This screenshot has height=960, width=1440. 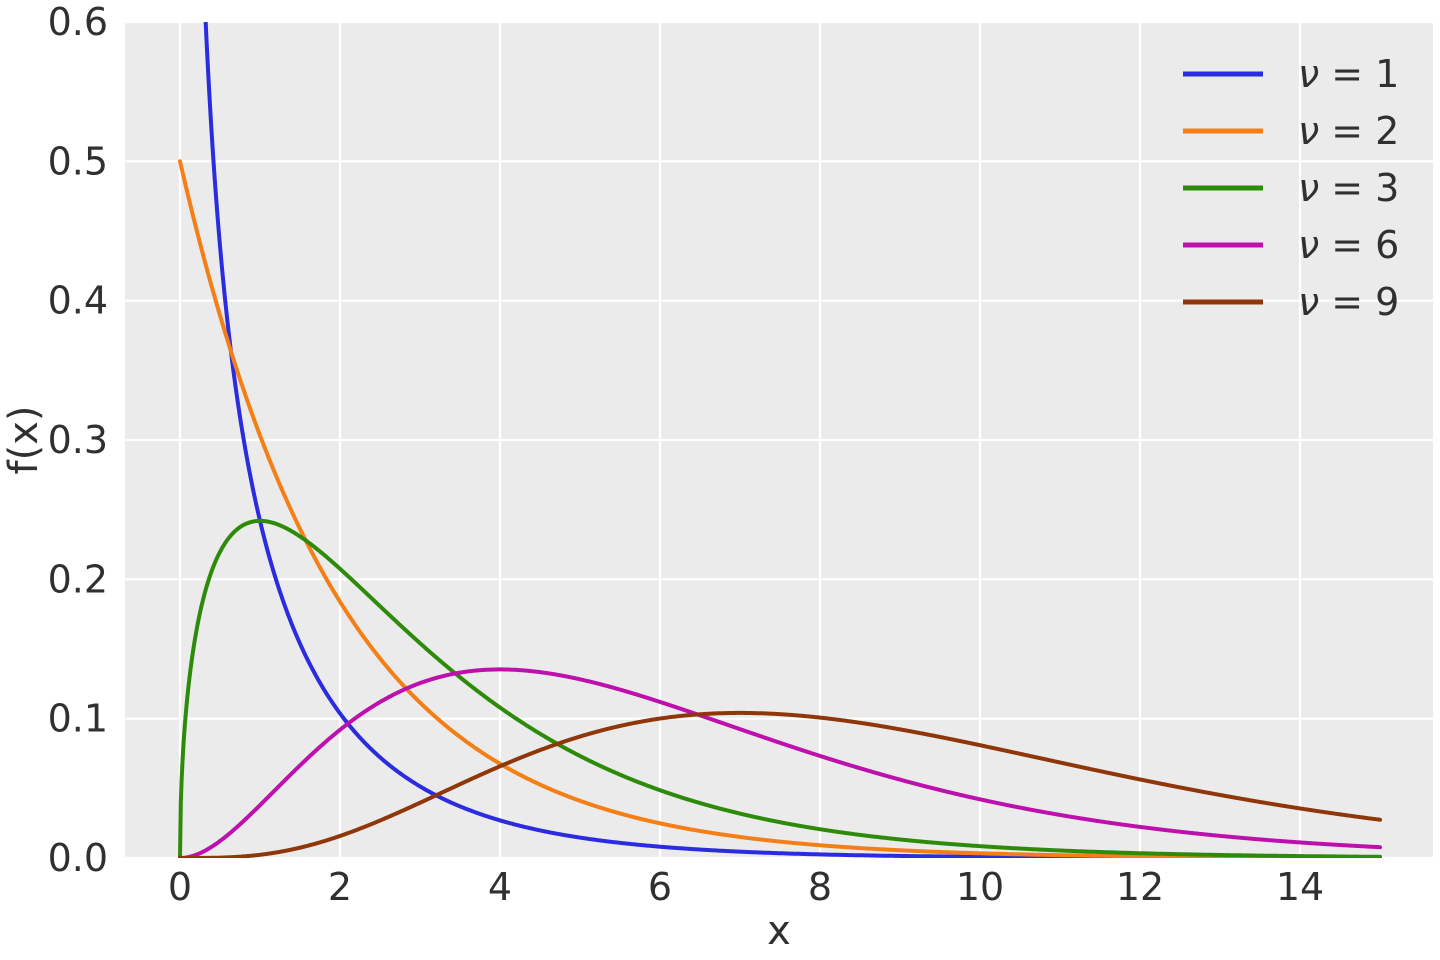 I want to click on legend: ν = 1 ν = 2 ν = 3 ν = 6 ν = 9, so click(x=1291, y=188).